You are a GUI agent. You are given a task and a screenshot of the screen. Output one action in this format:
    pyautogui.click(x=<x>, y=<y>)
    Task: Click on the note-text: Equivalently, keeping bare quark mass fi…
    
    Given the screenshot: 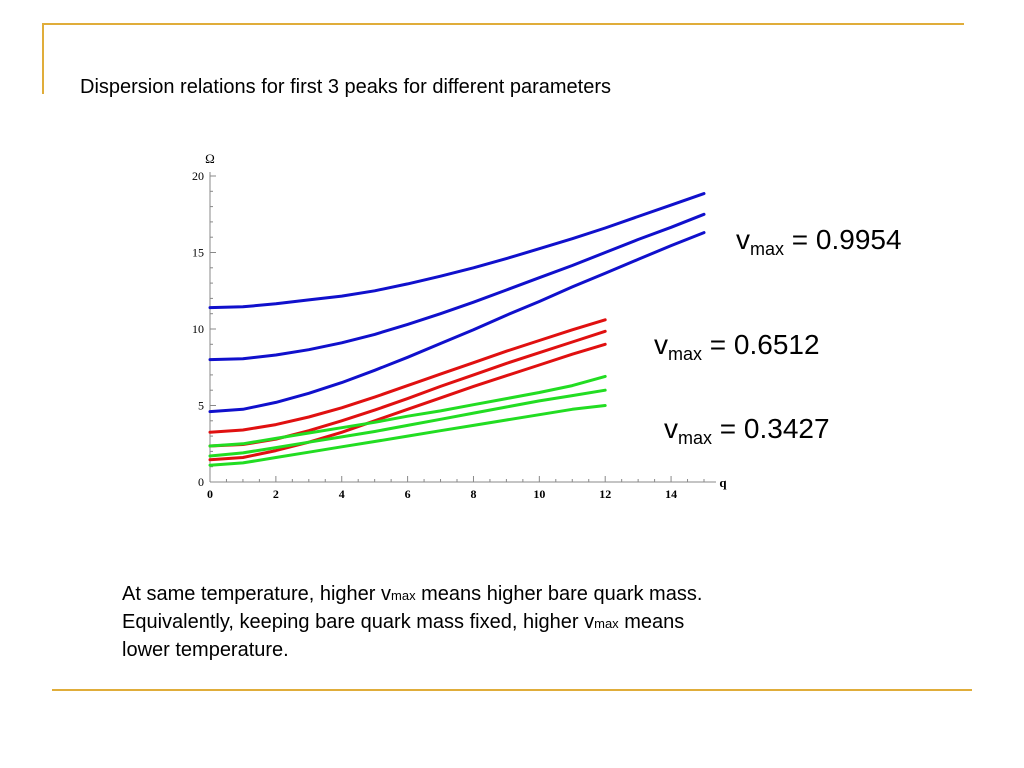 What is the action you would take?
    pyautogui.click(x=358, y=622)
    